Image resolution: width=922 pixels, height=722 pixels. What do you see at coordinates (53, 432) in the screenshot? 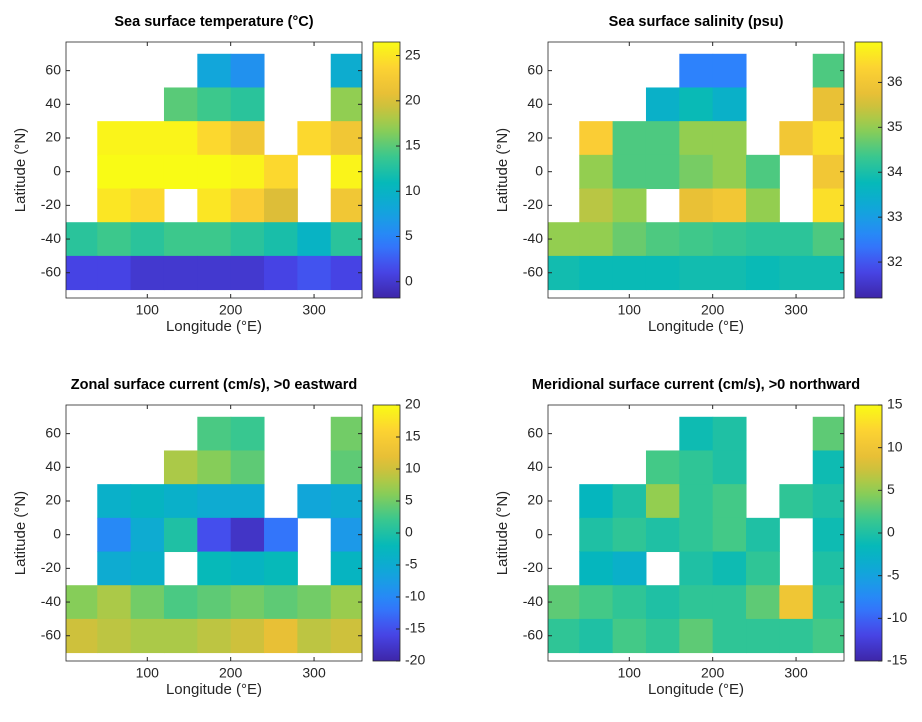
I see `y-tick-label: 60` at bounding box center [53, 432].